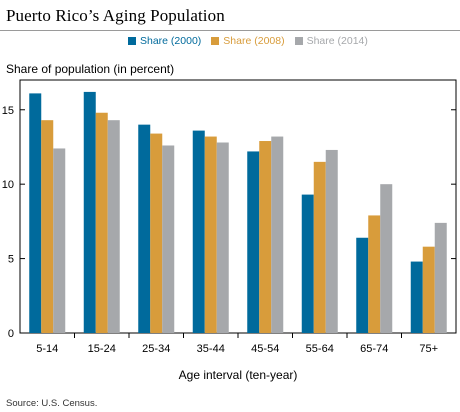 This screenshot has width=460, height=412. Describe the element at coordinates (115, 15) in the screenshot. I see `chart-title: Puerto Rico’s Aging Population` at that location.